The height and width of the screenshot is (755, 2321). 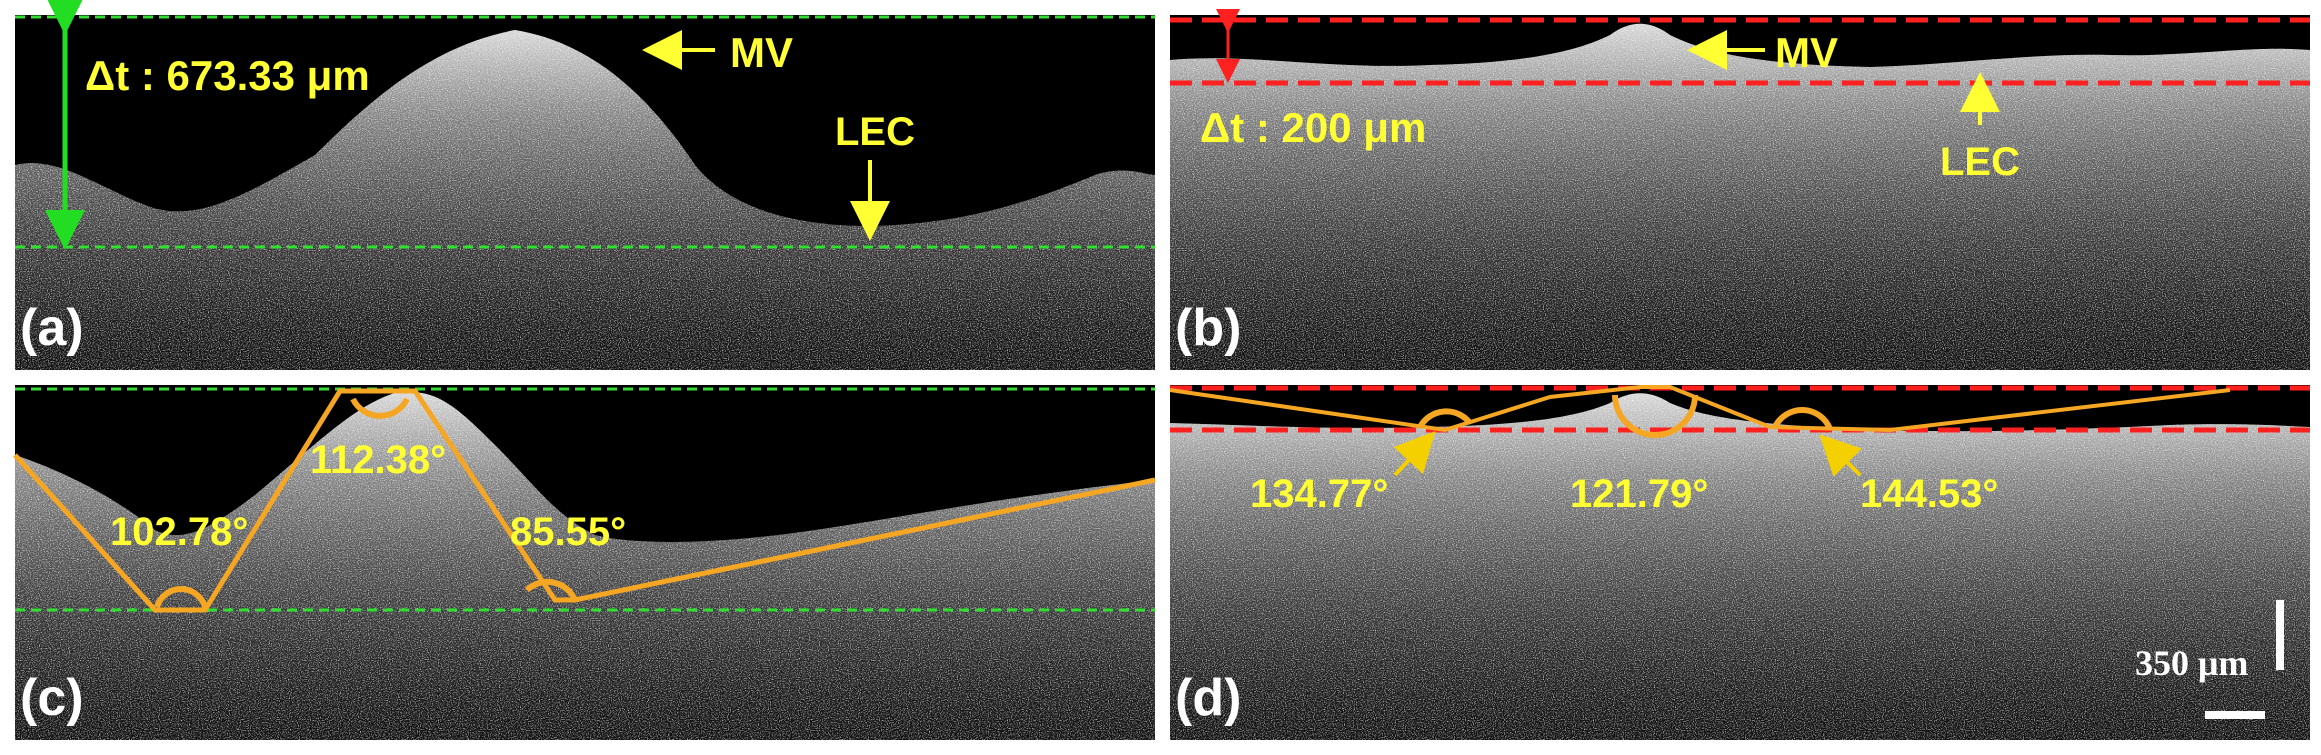 I want to click on panel-a-mv-label: MV, so click(x=761, y=52).